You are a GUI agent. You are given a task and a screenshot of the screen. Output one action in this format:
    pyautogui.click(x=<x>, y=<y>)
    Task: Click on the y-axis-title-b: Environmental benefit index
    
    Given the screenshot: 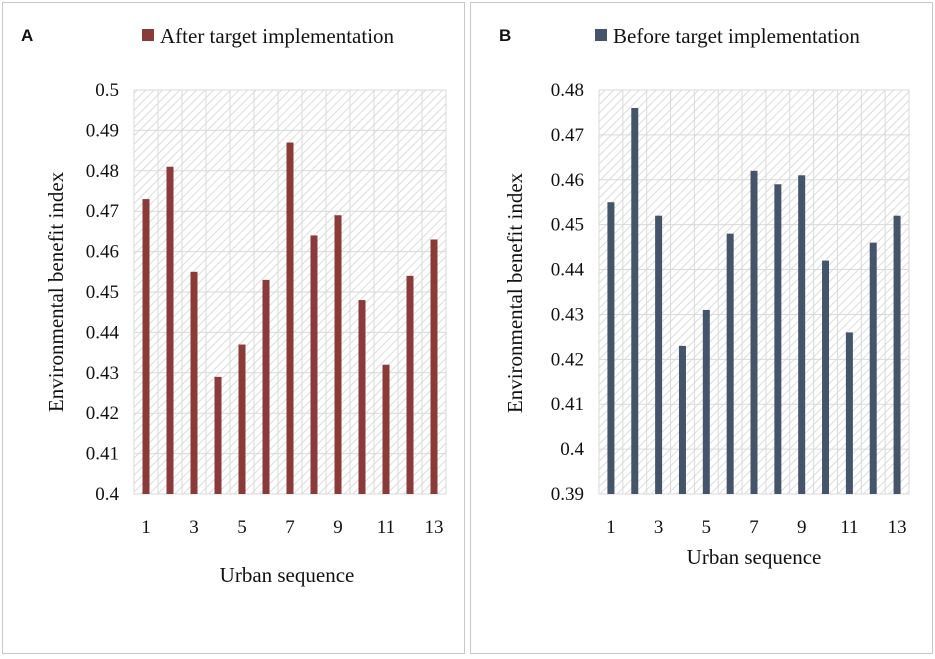 What is the action you would take?
    pyautogui.click(x=515, y=292)
    